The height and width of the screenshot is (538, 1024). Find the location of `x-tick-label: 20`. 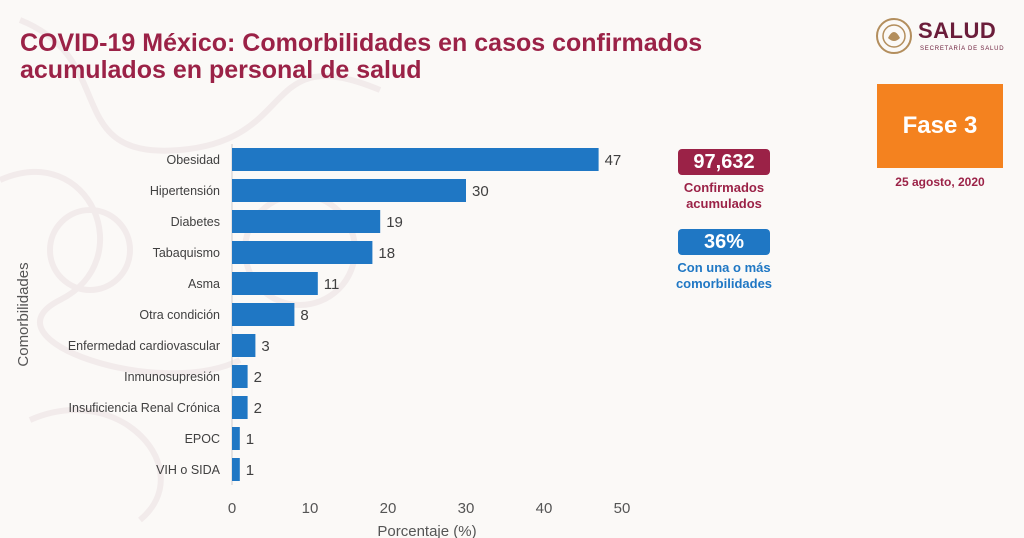

x-tick-label: 20 is located at coordinates (388, 508).